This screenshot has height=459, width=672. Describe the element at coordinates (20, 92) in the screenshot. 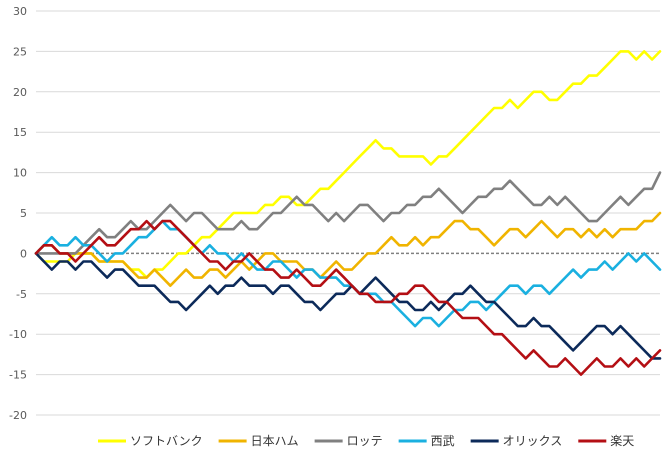

I see `y-tick-label: 20` at that location.